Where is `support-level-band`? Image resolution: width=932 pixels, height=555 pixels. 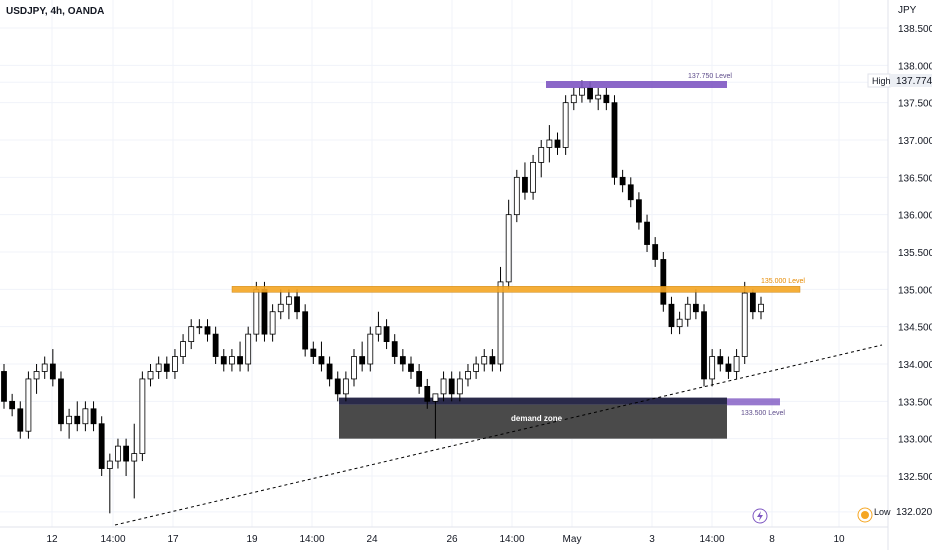
support-level-band is located at coordinates (753, 402).